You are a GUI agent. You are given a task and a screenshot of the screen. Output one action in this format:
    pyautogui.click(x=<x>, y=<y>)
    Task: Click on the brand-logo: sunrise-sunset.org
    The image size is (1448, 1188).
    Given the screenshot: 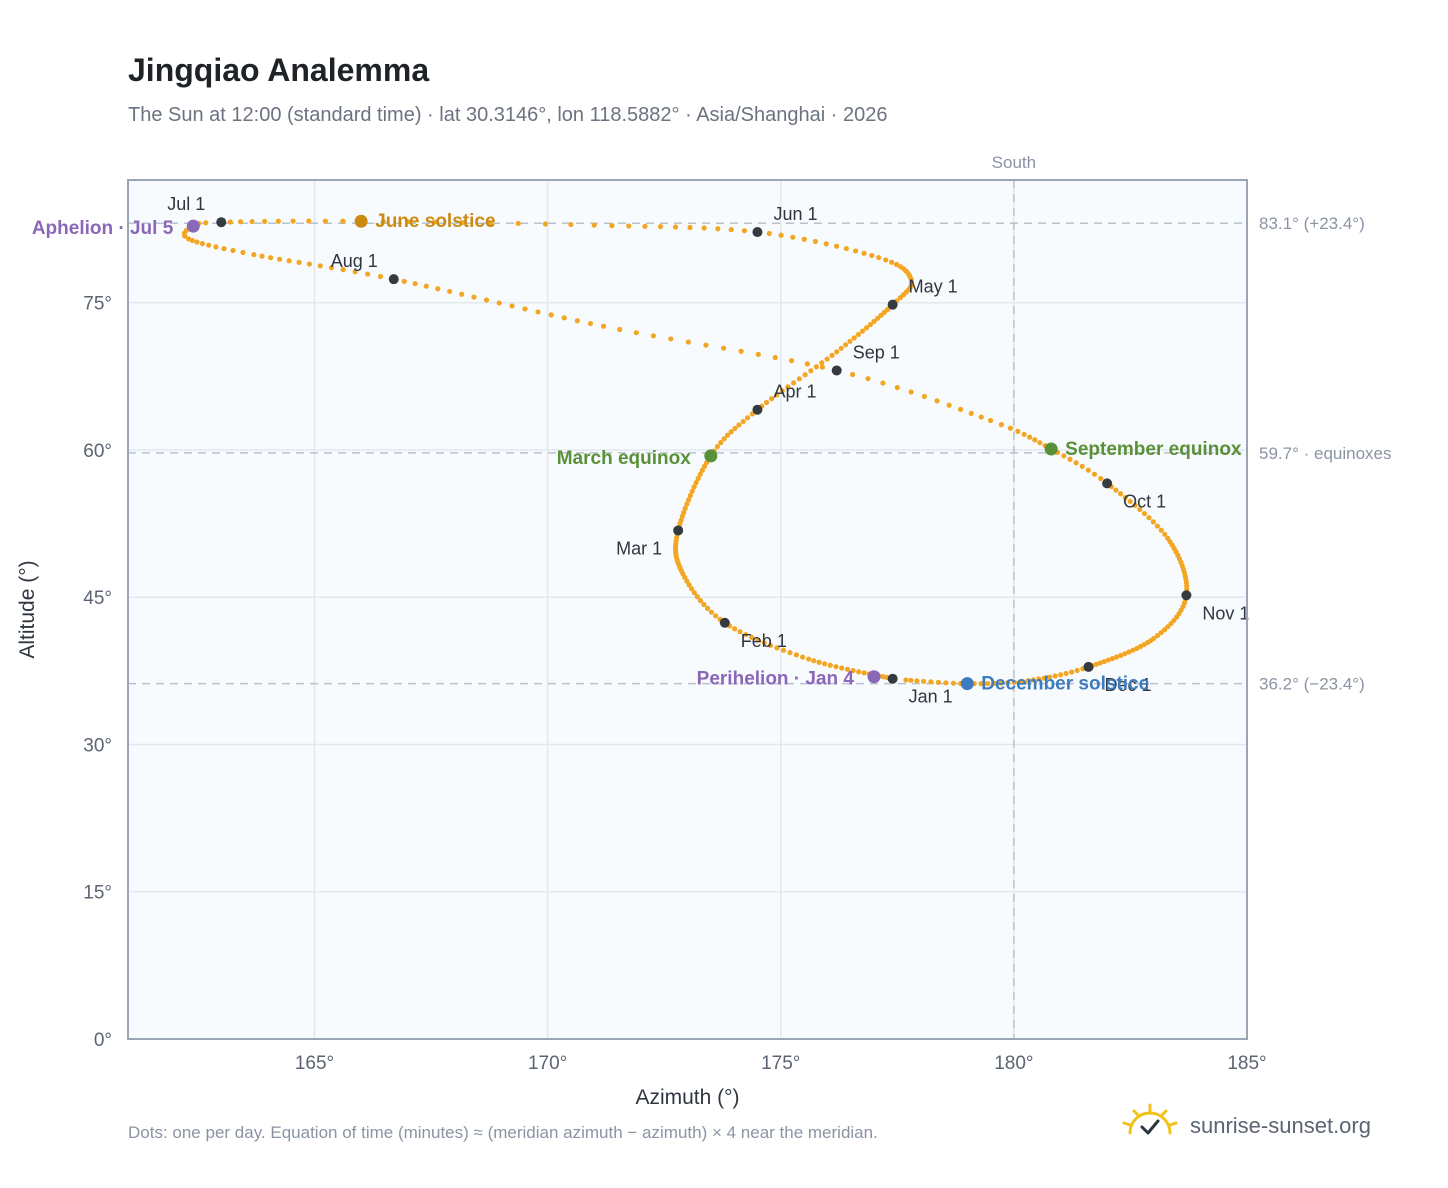 What is the action you would take?
    pyautogui.click(x=1262, y=1125)
    